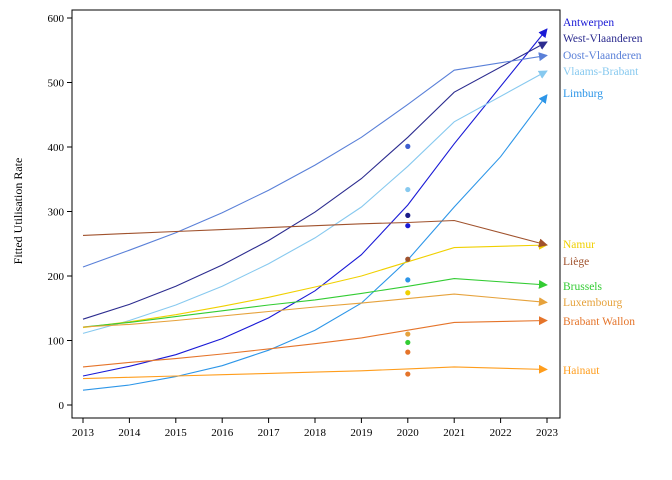 Image resolution: width=672 pixels, height=480 pixels. What do you see at coordinates (583, 94) in the screenshot?
I see `series-label-limburg: Limburg` at bounding box center [583, 94].